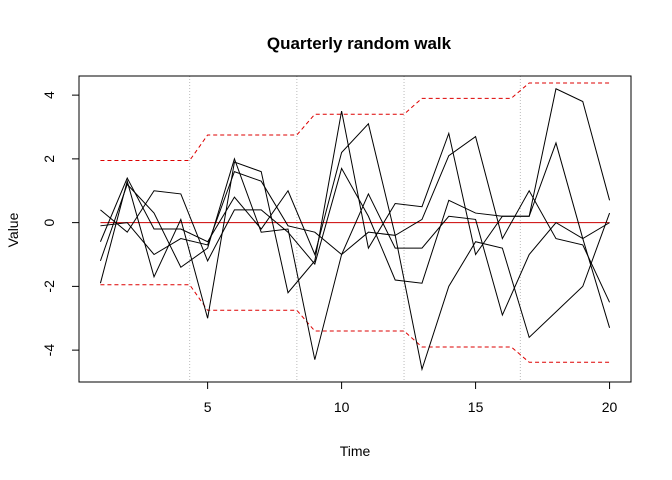 The image size is (672, 480). What do you see at coordinates (610, 407) in the screenshot?
I see `x-tick-label: 20` at bounding box center [610, 407].